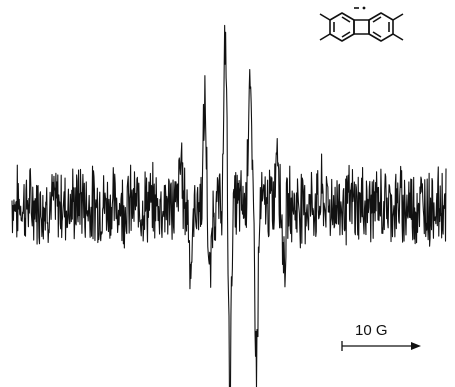  Describe the element at coordinates (361, 27) in the screenshot. I see `cyclobutadiene-ring` at that location.